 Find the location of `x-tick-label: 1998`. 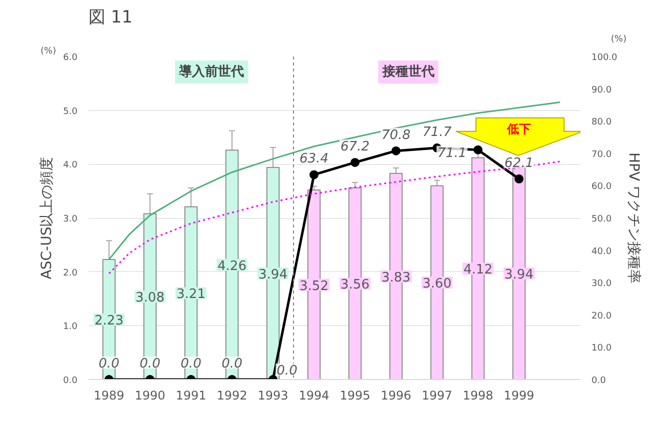

x-tick-label: 1998 is located at coordinates (478, 395).